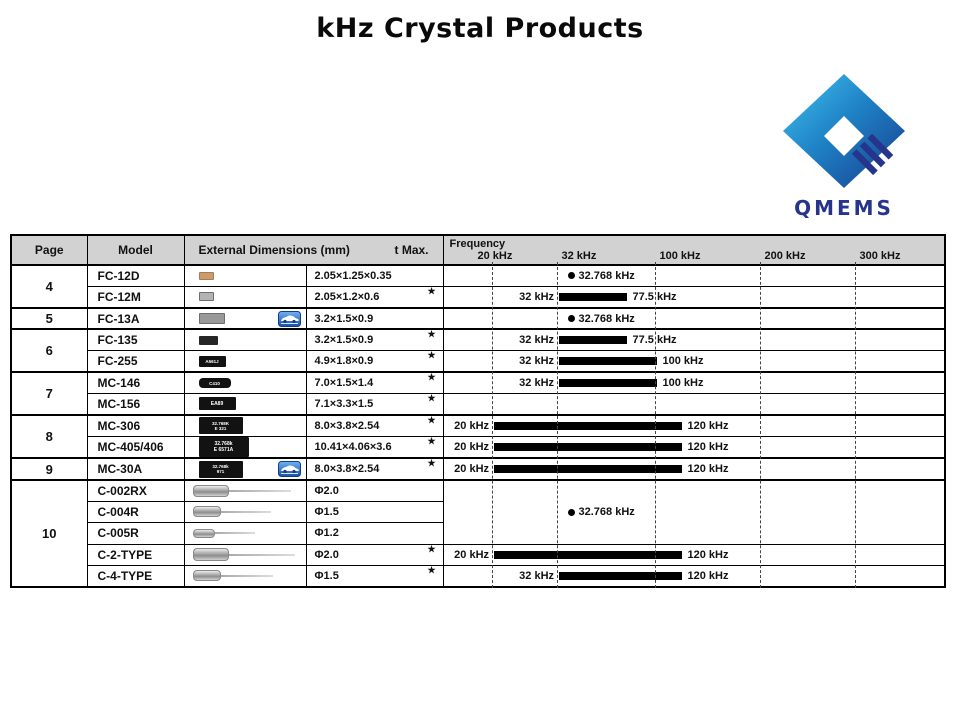 The width and height of the screenshot is (960, 720). I want to click on model-cell: C-004R, so click(135, 512).